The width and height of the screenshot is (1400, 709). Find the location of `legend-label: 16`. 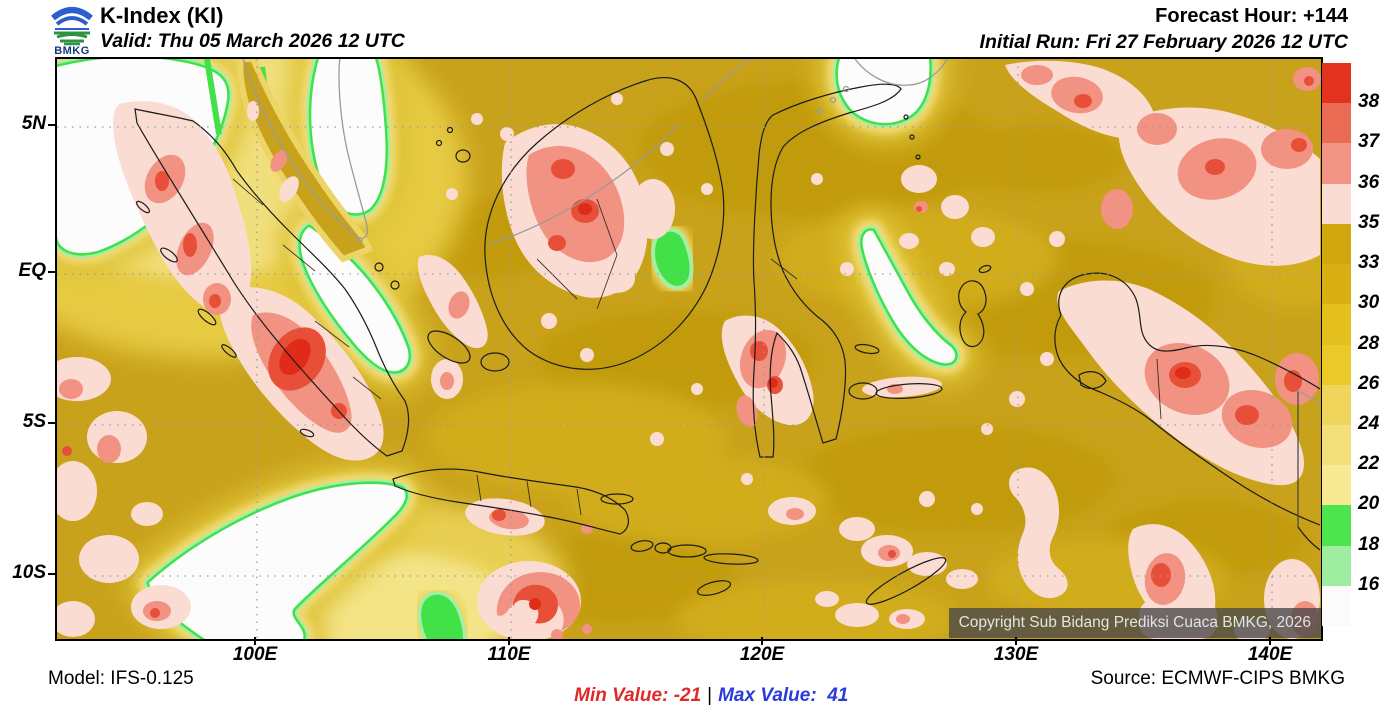

legend-label: 16 is located at coordinates (1369, 584).